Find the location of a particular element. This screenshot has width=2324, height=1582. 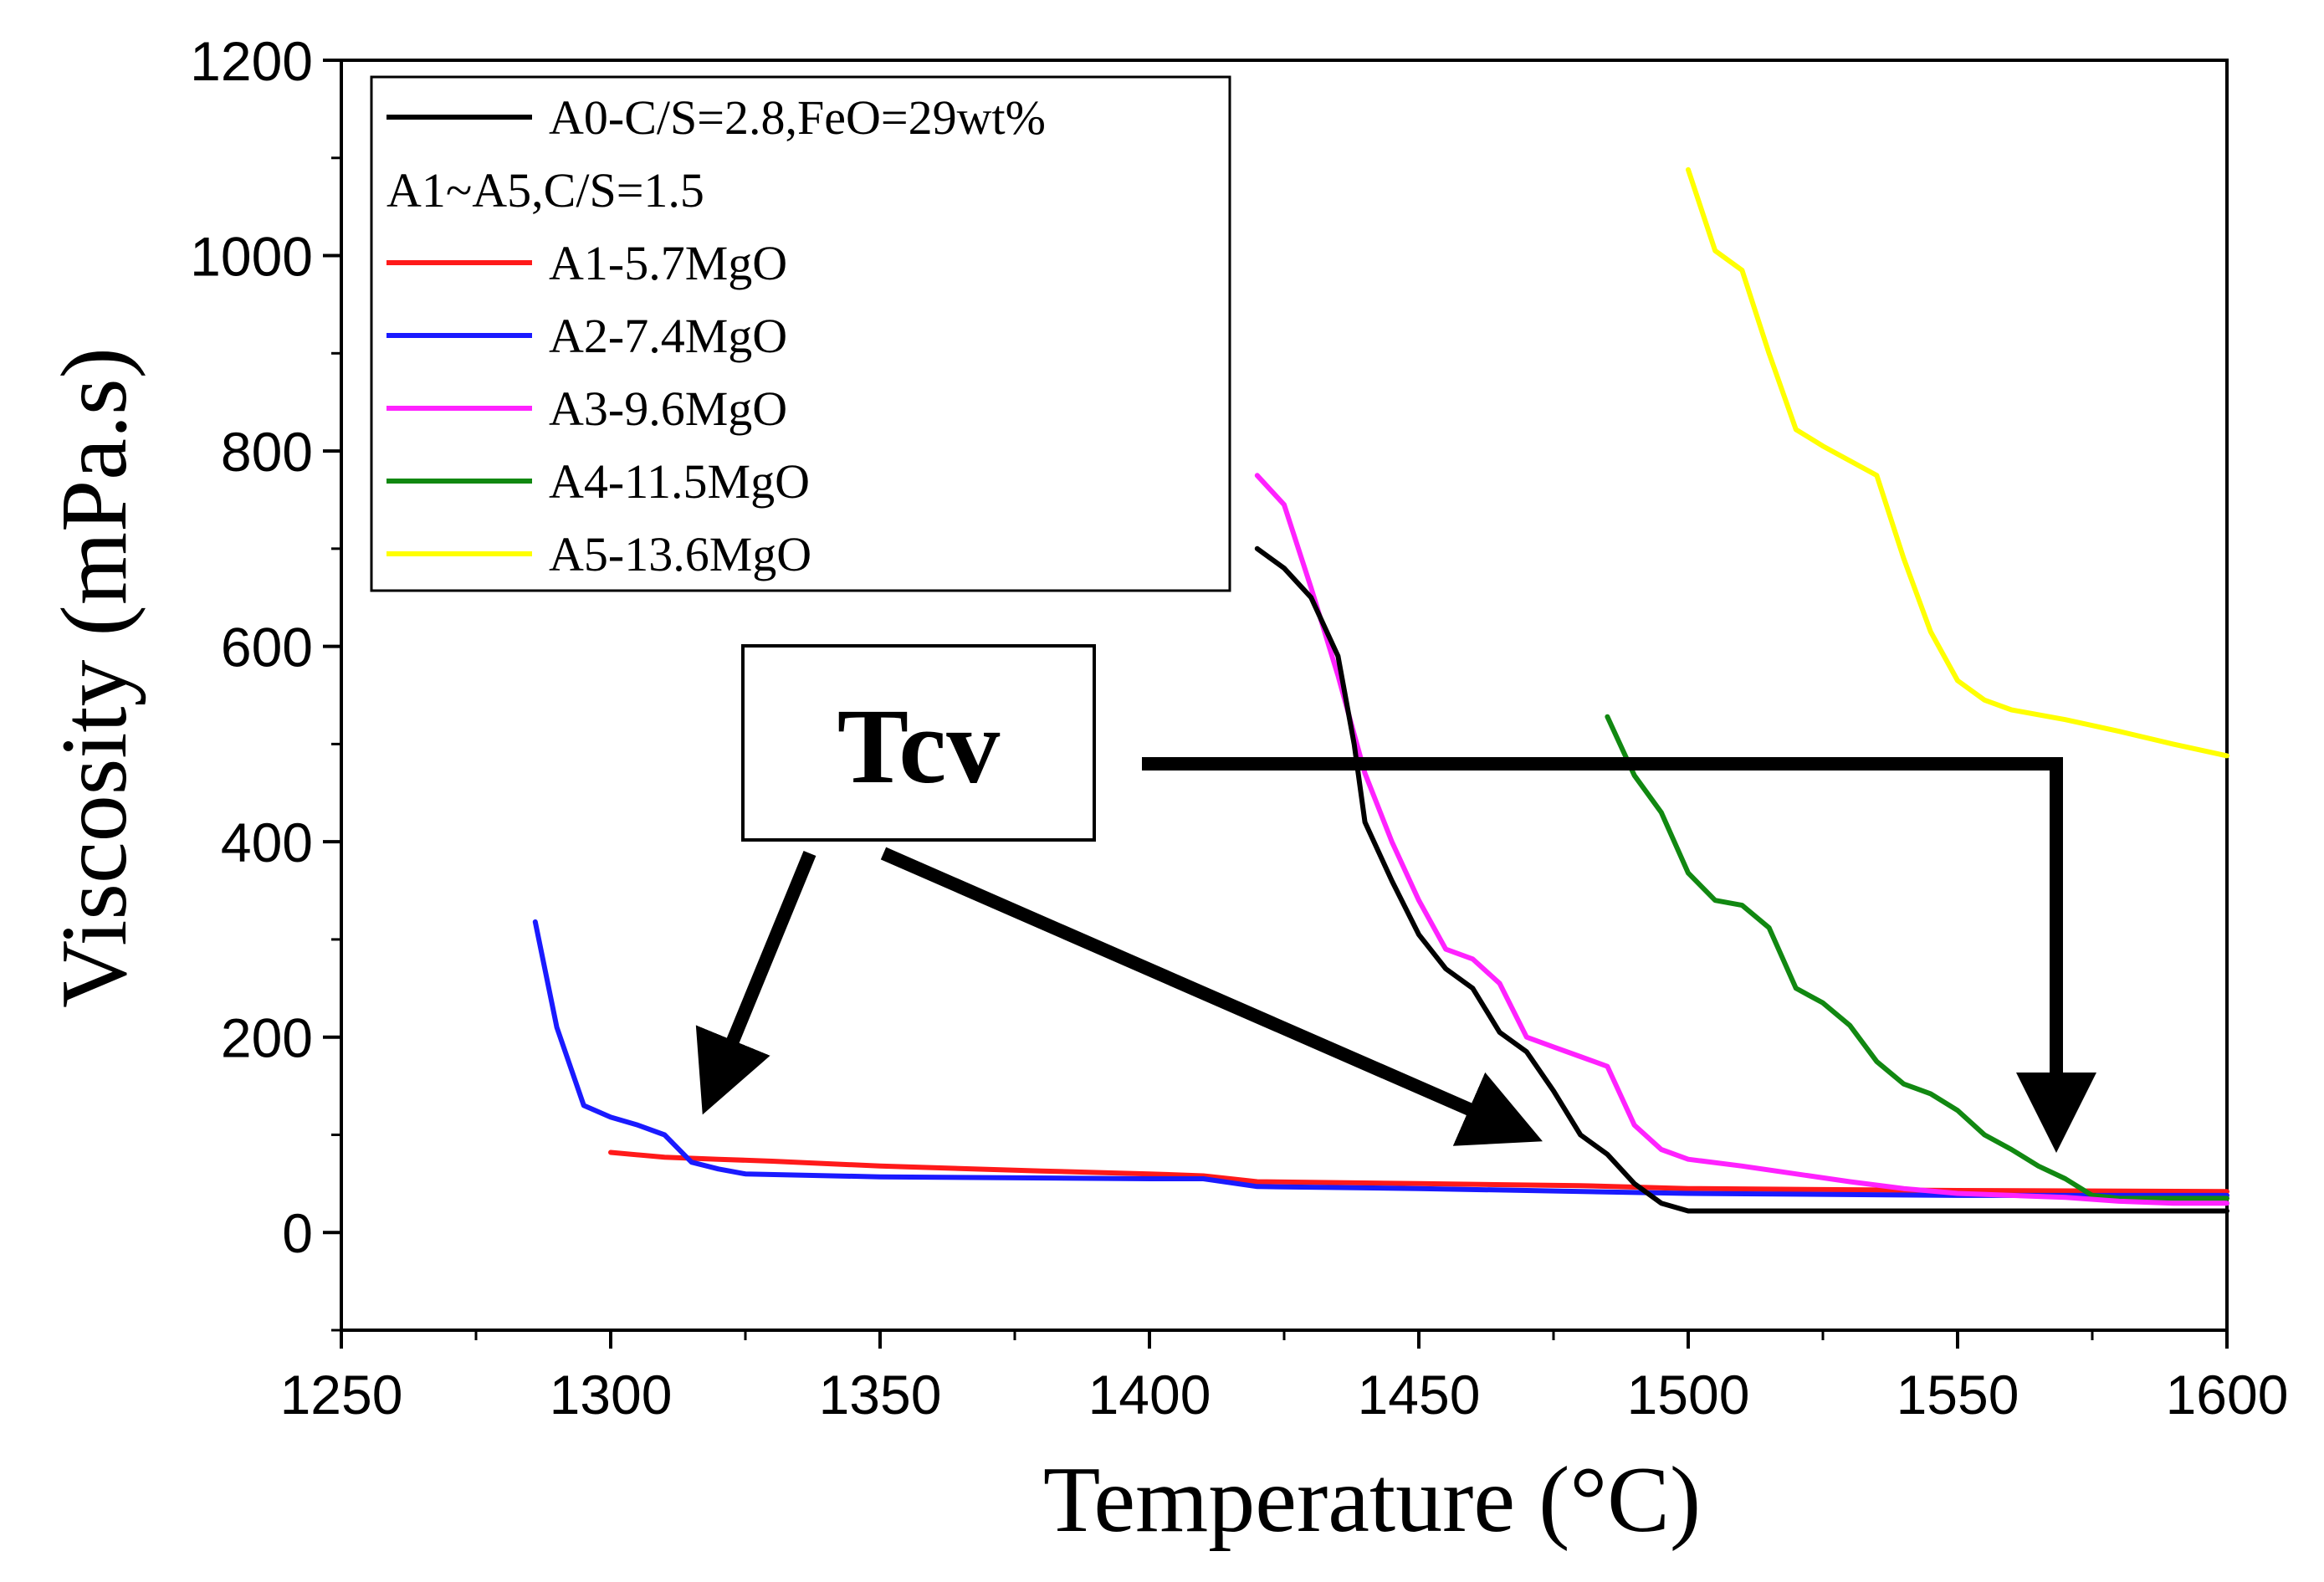

tcv-box is located at coordinates (918, 743).